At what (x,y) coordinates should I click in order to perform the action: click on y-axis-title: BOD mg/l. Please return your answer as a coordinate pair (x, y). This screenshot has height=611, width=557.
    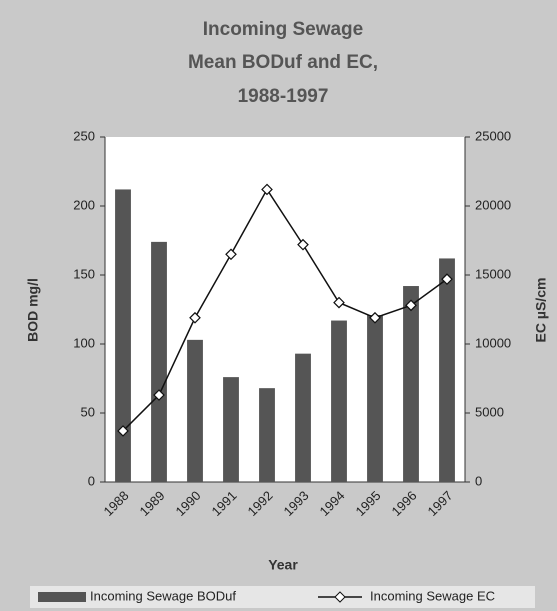
    Looking at the image, I should click on (33, 310).